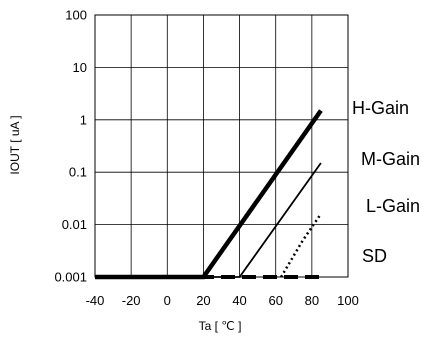 The height and width of the screenshot is (342, 430). What do you see at coordinates (167, 300) in the screenshot?
I see `x-tick-label: 0` at bounding box center [167, 300].